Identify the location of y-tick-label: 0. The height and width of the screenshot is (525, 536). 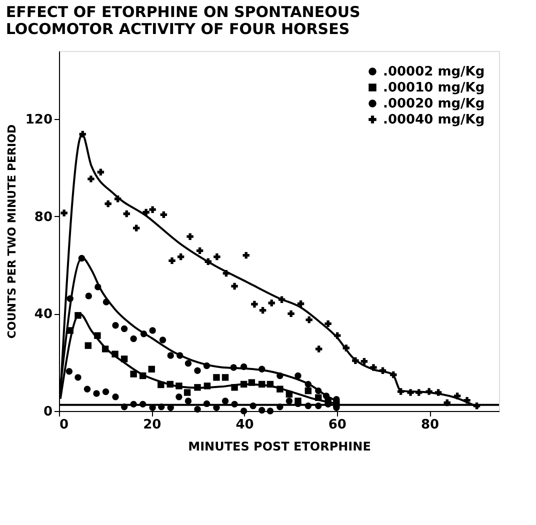
(47, 412).